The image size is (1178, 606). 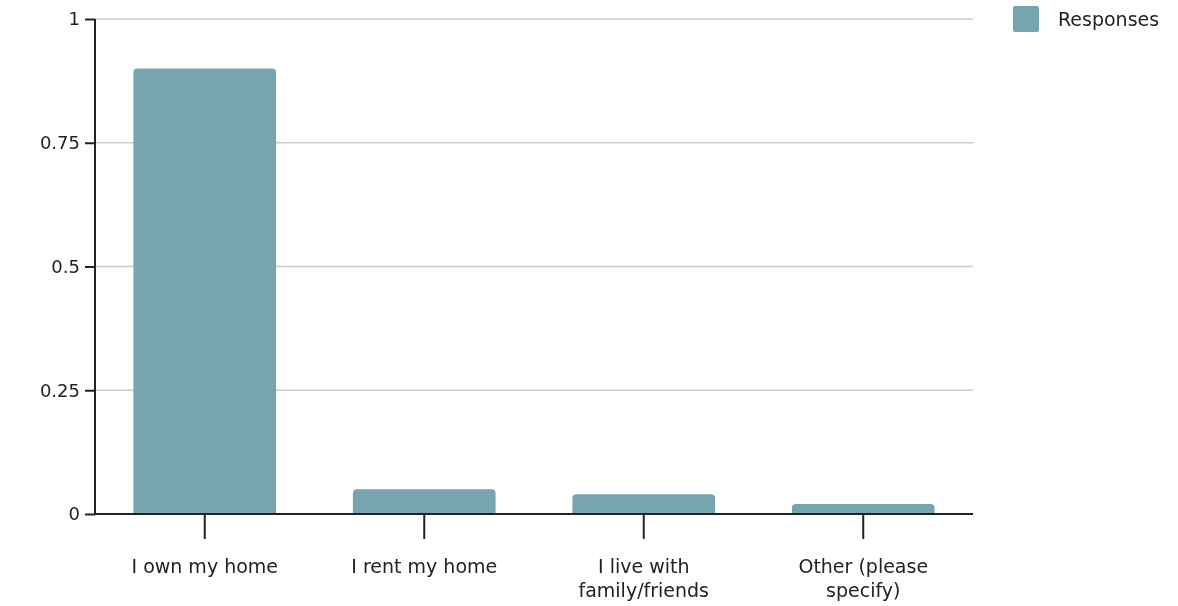 I want to click on y-tick-label: 0.5, so click(x=65, y=266).